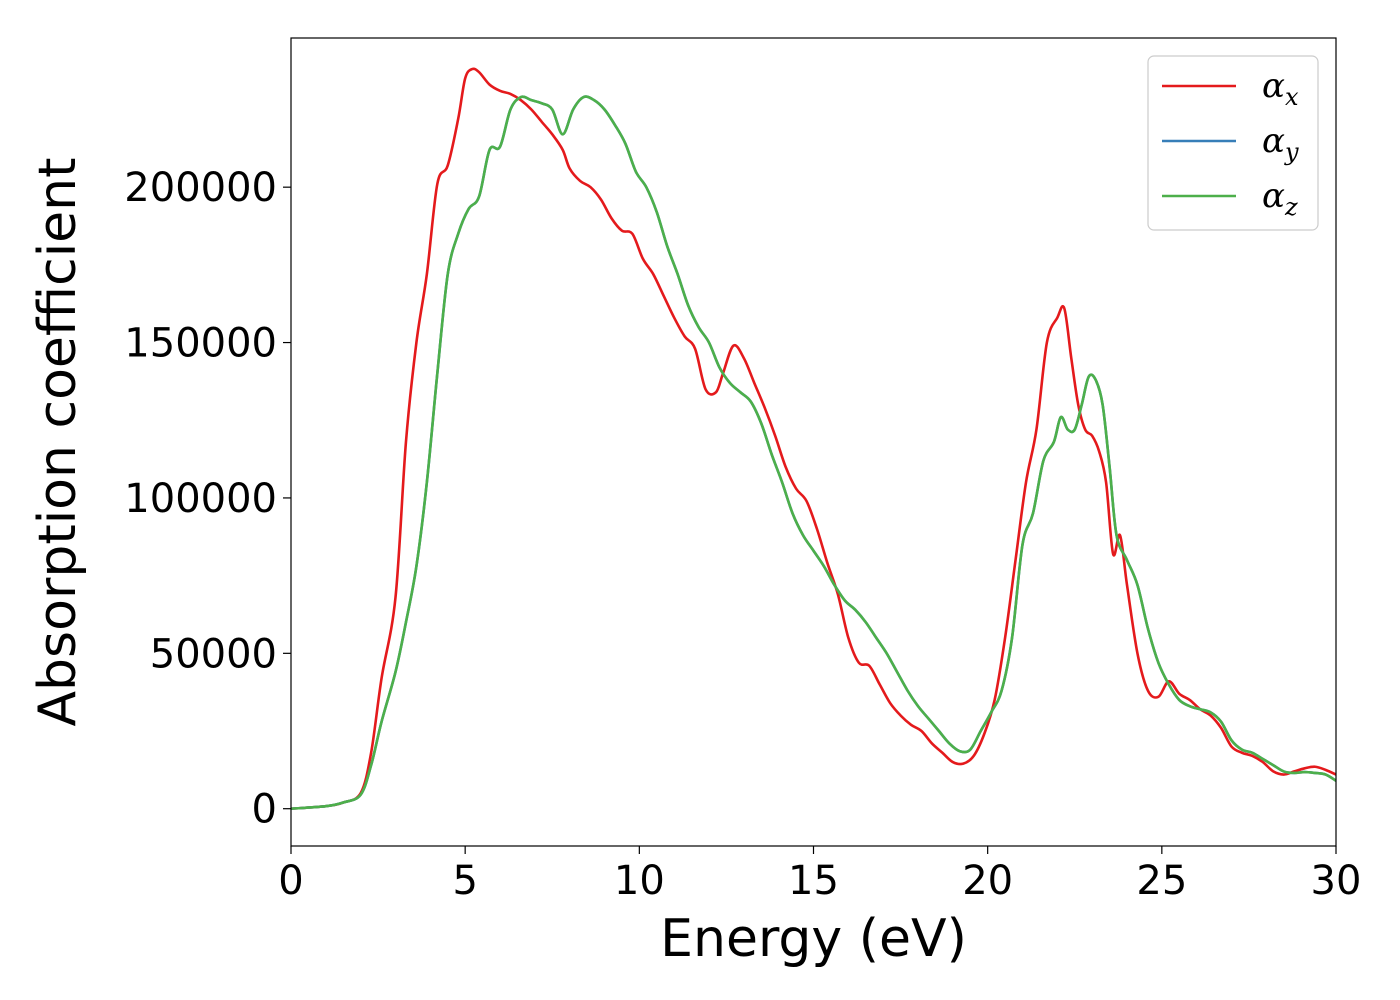 The image size is (1400, 1000). What do you see at coordinates (213, 654) in the screenshot?
I see `y-tick-label: 50000` at bounding box center [213, 654].